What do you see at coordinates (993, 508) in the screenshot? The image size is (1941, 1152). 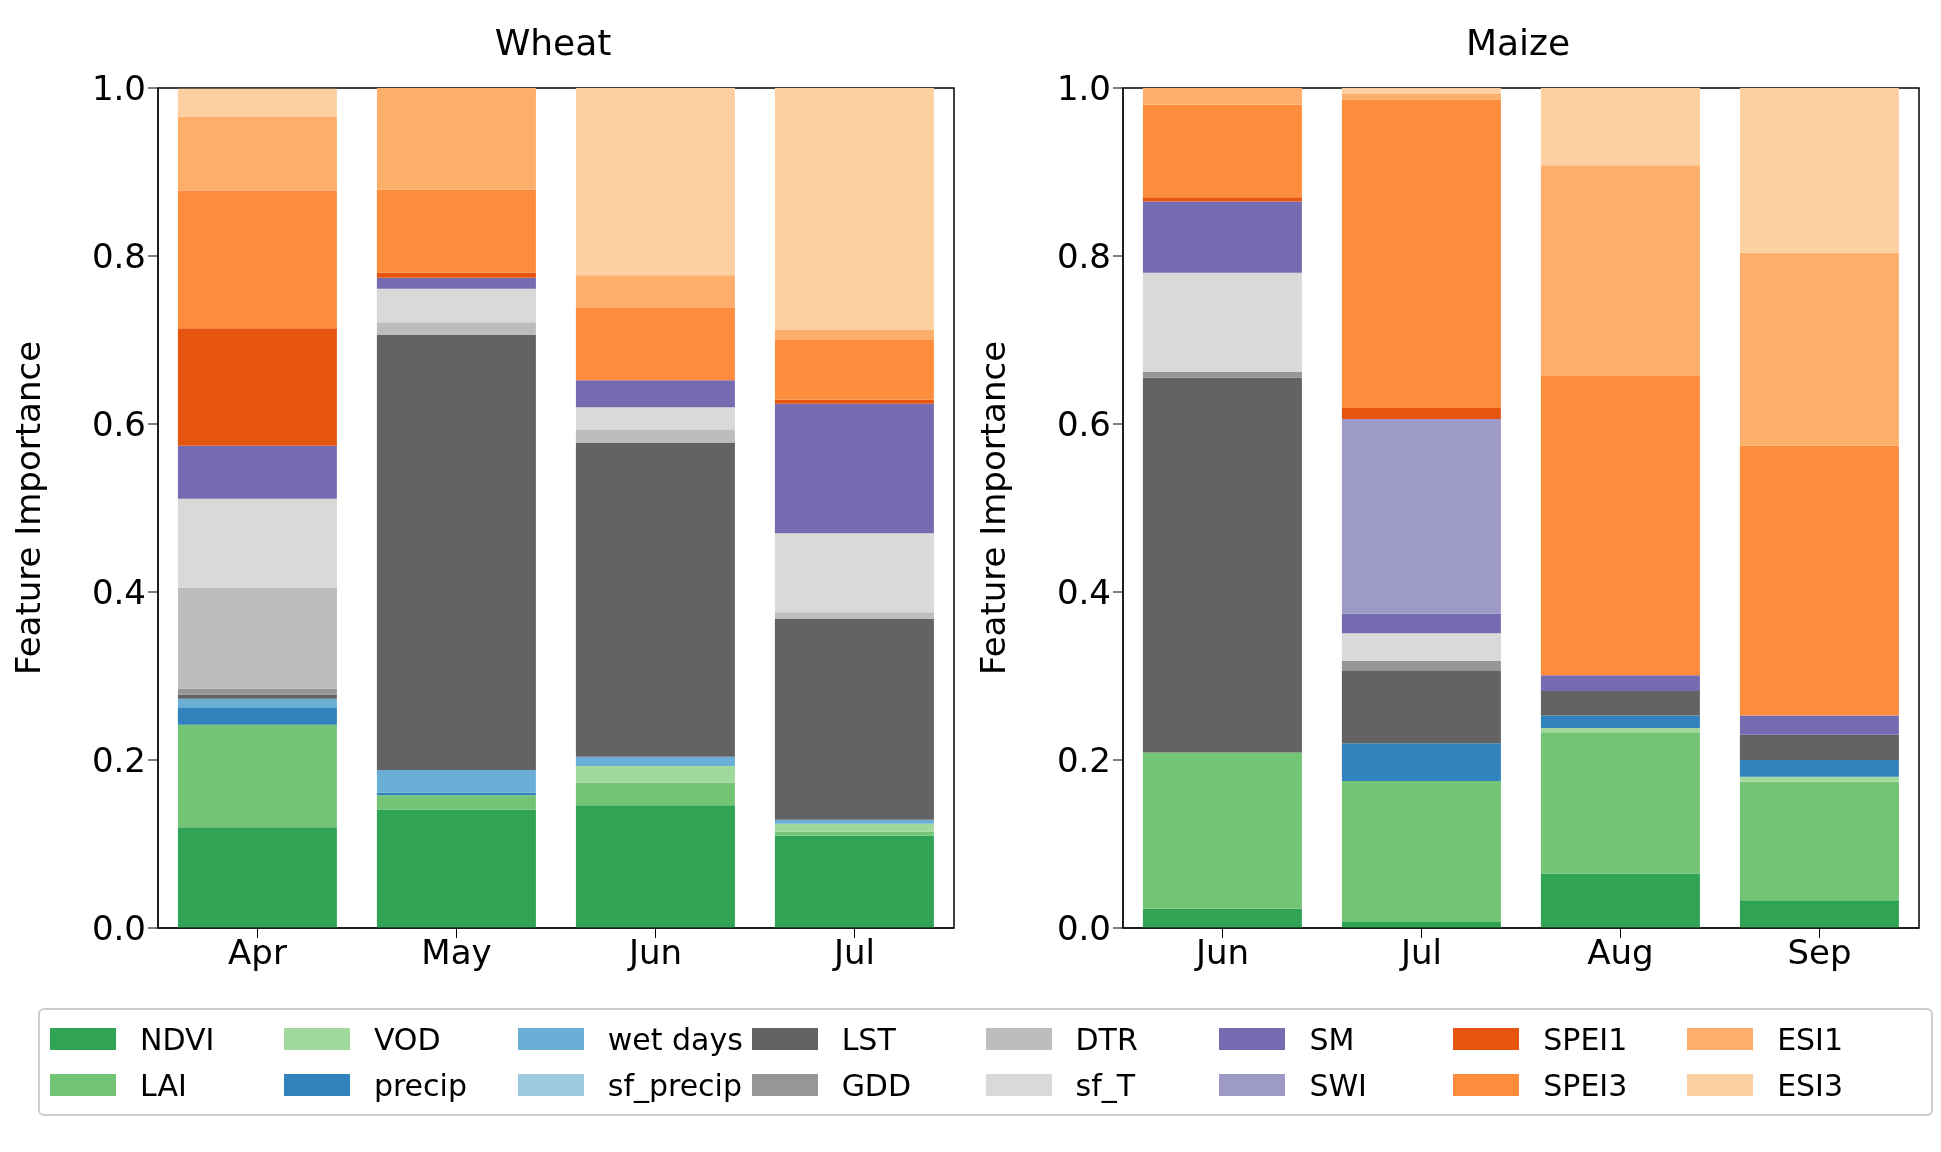 I see `y-axis-title: Feature Importance` at bounding box center [993, 508].